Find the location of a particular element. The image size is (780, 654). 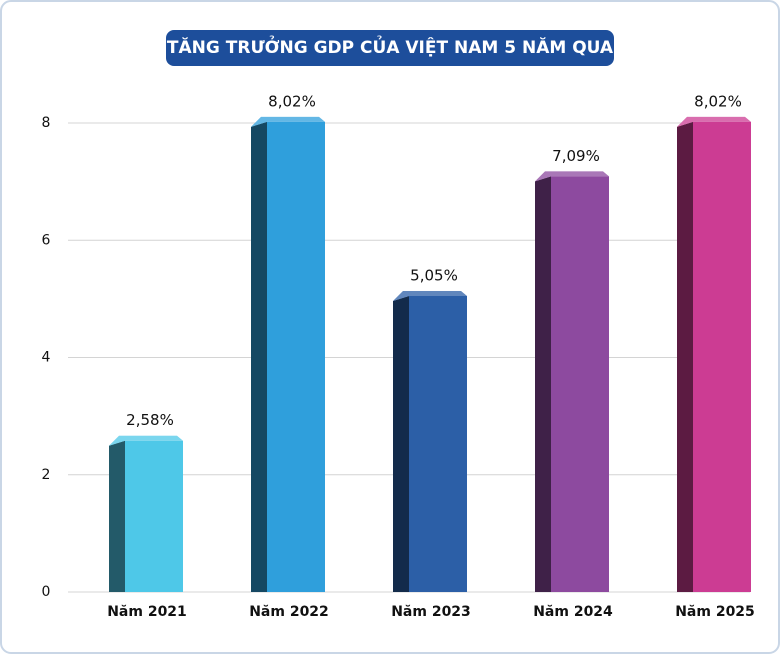

value-label: 5,05% is located at coordinates (434, 275).